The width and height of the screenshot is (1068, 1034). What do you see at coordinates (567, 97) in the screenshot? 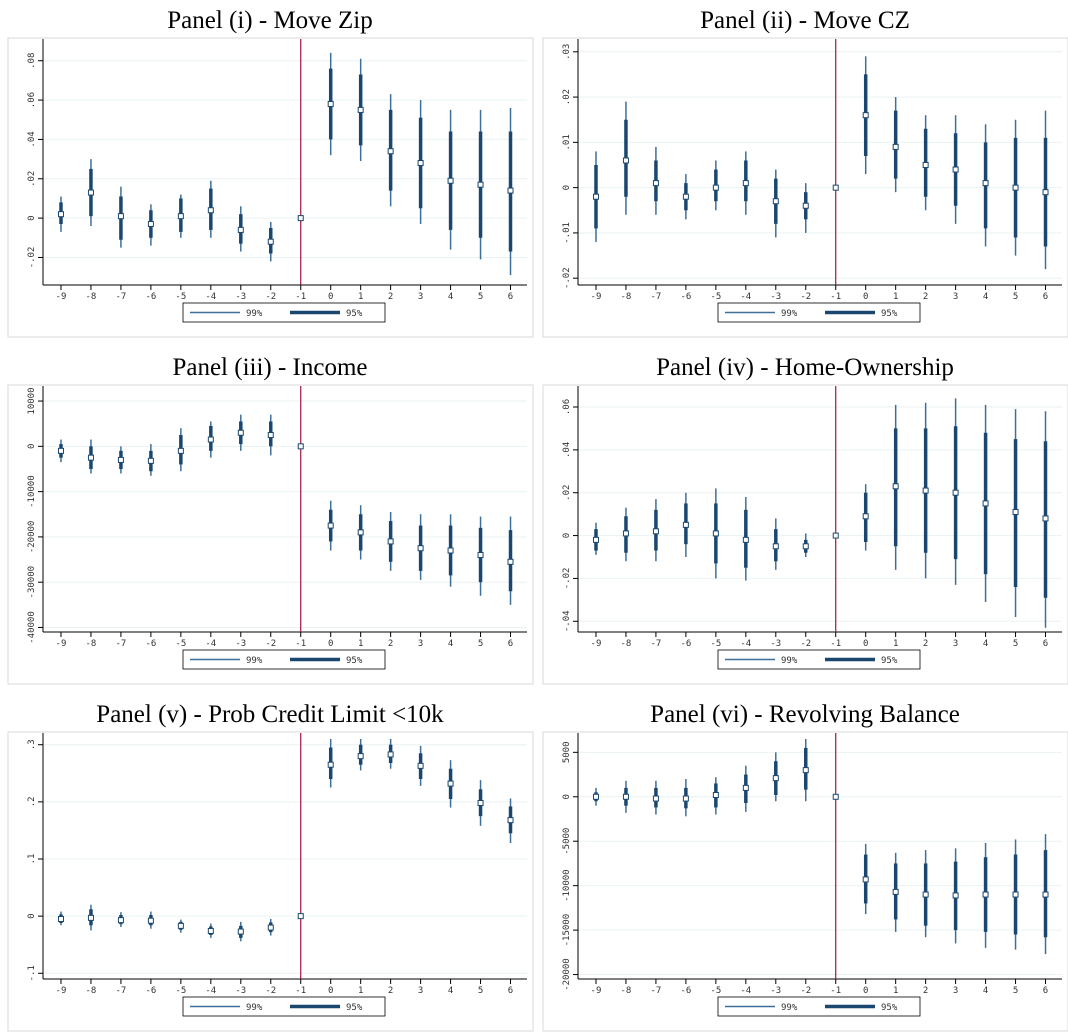
I see `y-tick-label: .02` at bounding box center [567, 97].